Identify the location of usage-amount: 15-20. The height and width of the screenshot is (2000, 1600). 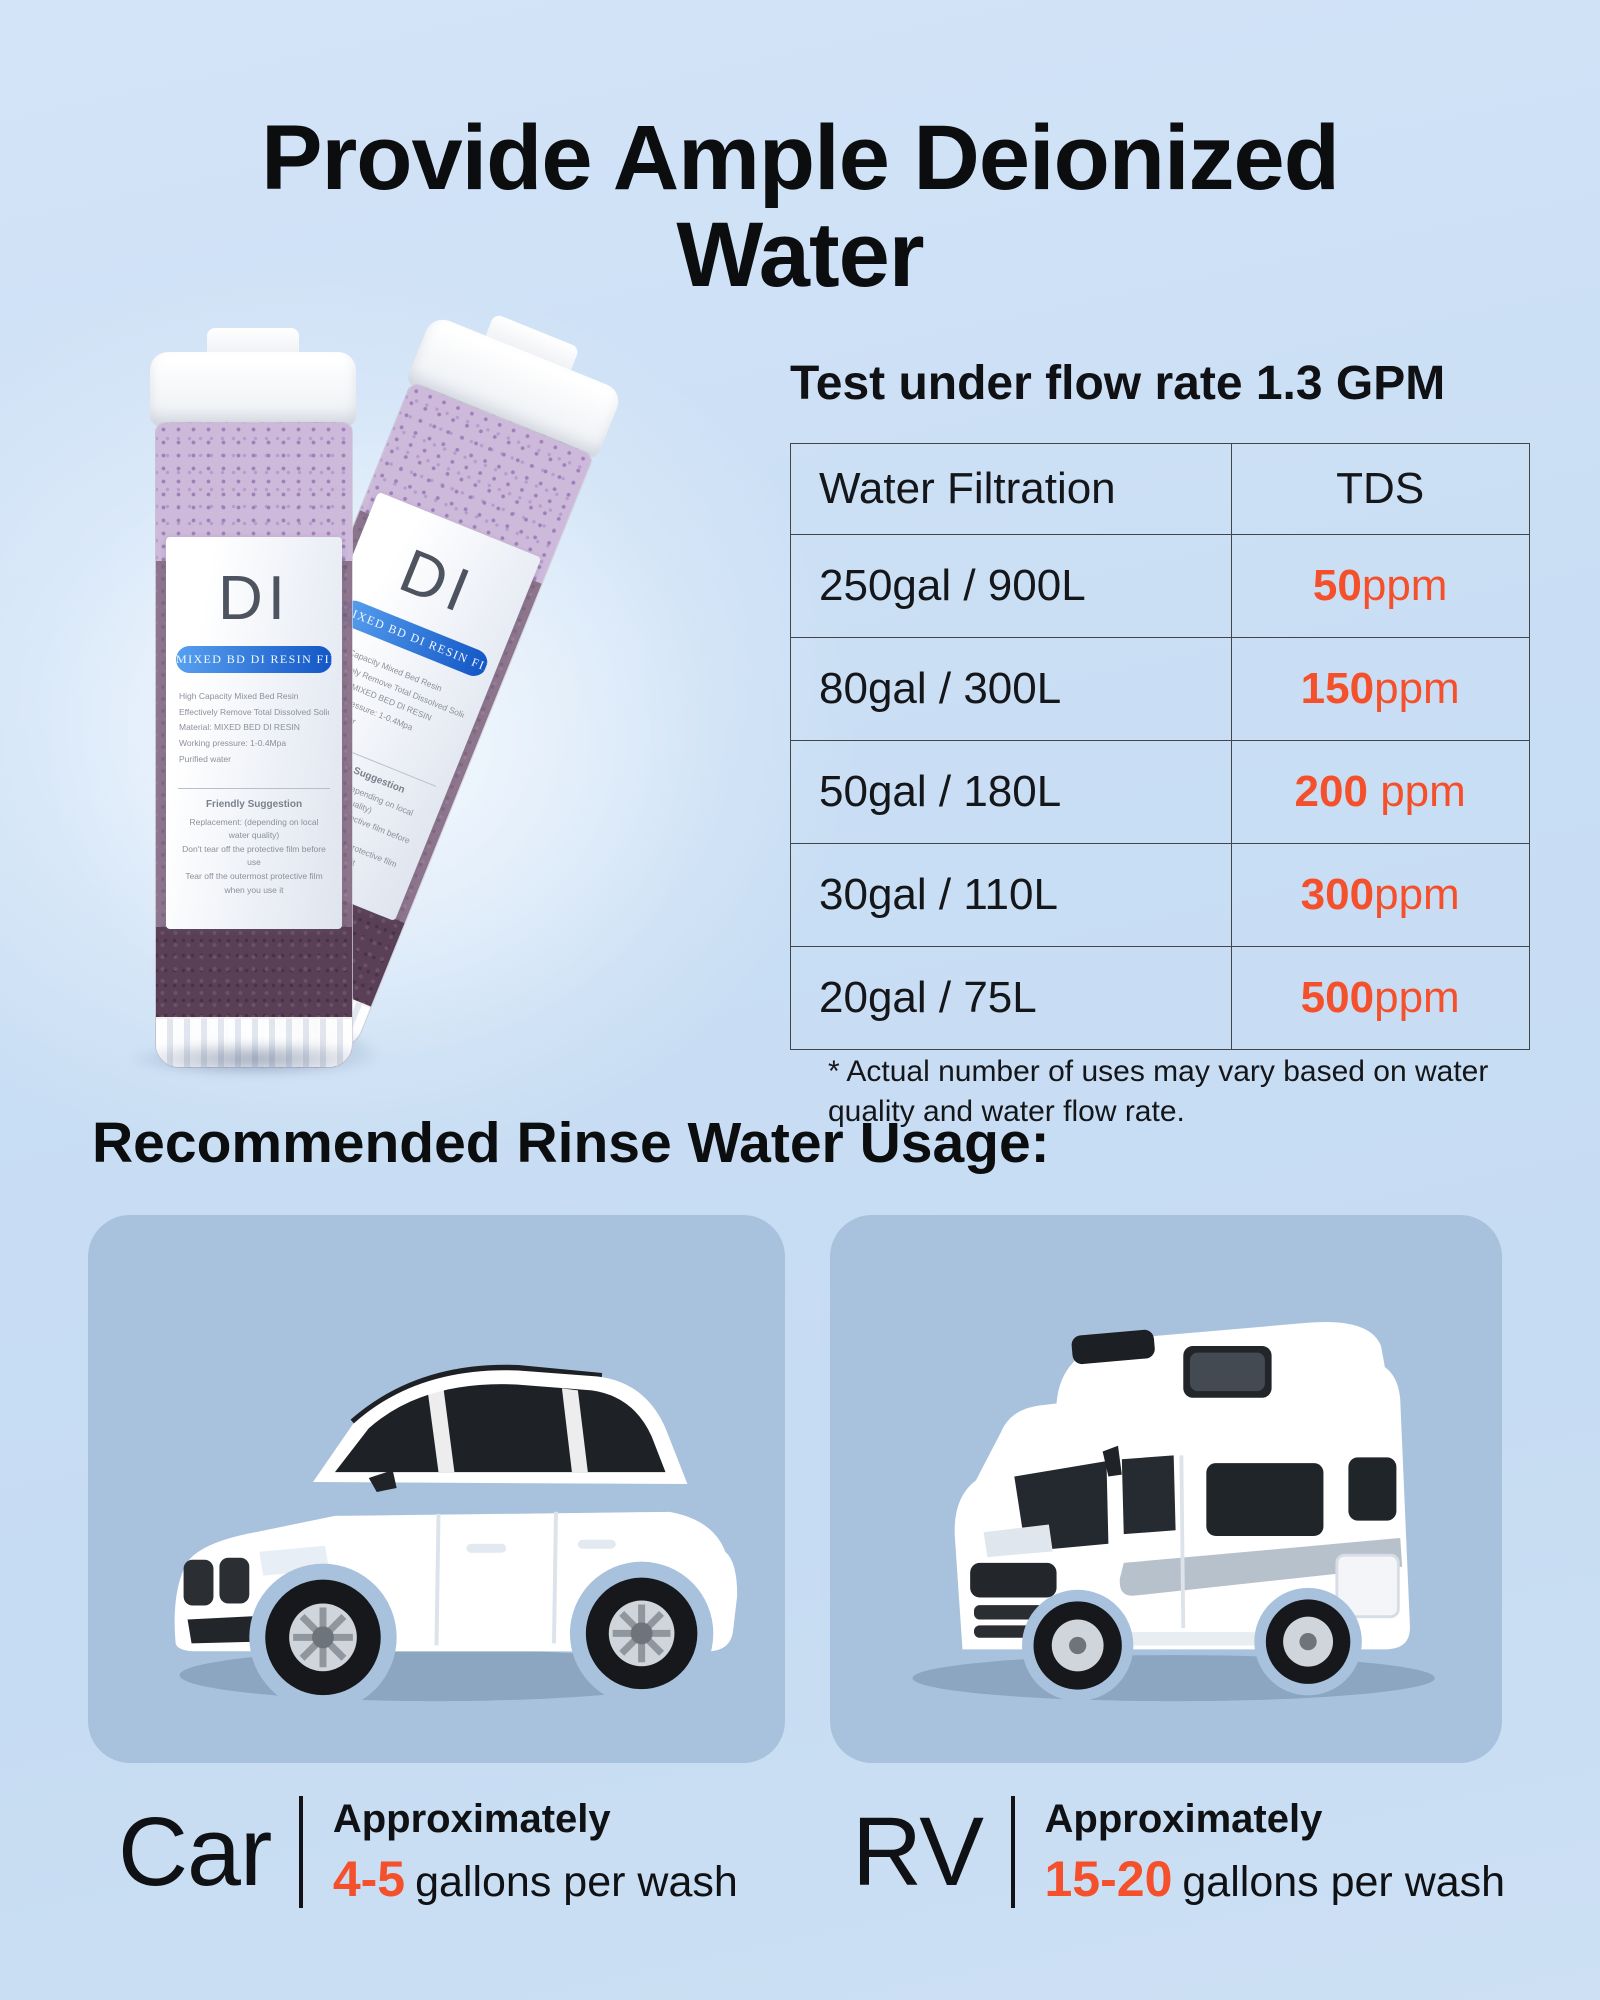
(1108, 1878).